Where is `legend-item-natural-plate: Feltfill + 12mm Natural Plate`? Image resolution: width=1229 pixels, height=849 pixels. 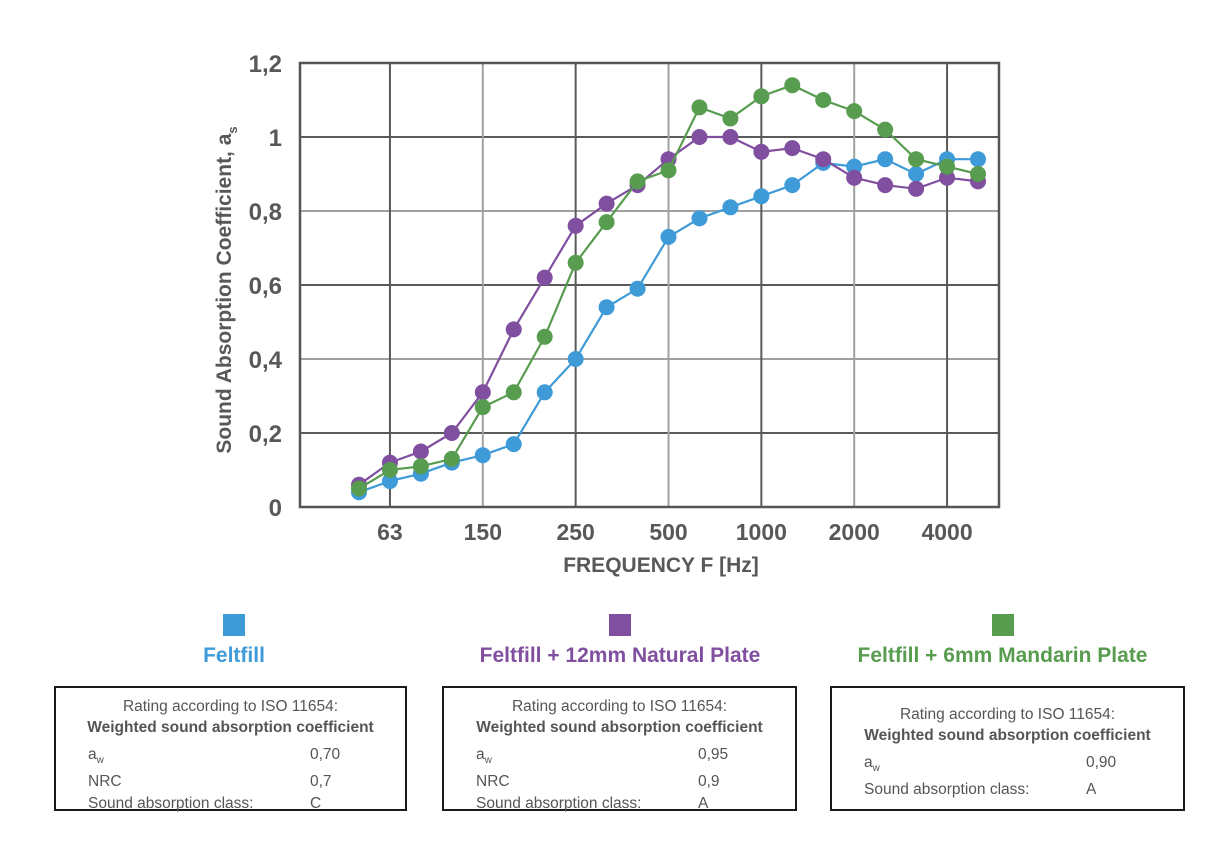
legend-item-natural-plate: Feltfill + 12mm Natural Plate is located at coordinates (620, 641).